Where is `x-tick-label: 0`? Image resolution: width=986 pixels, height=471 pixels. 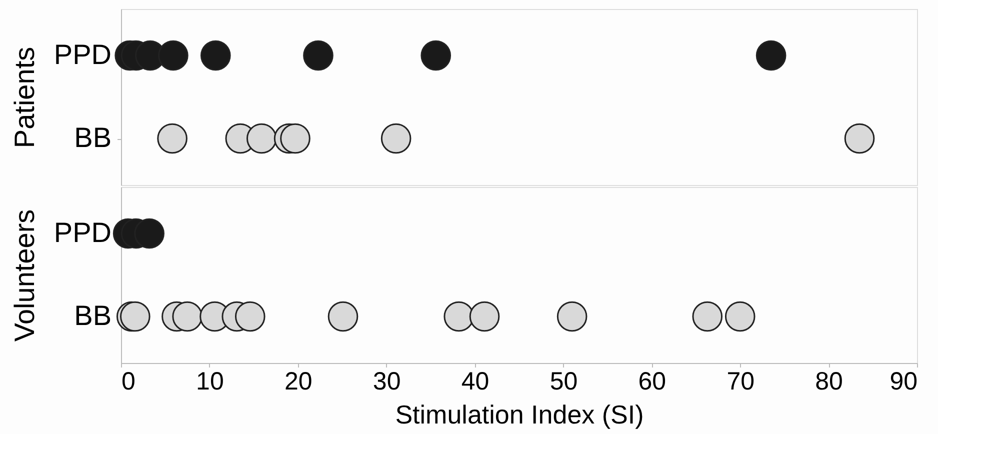 x-tick-label: 0 is located at coordinates (129, 382).